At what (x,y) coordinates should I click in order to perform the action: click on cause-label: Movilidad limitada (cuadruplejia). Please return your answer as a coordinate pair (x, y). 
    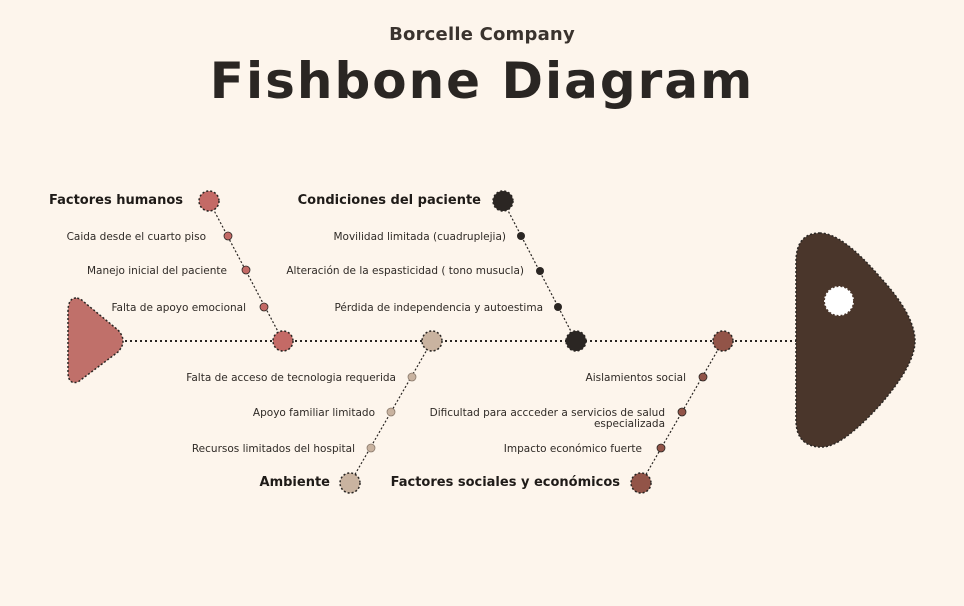
    Looking at the image, I should click on (419, 237).